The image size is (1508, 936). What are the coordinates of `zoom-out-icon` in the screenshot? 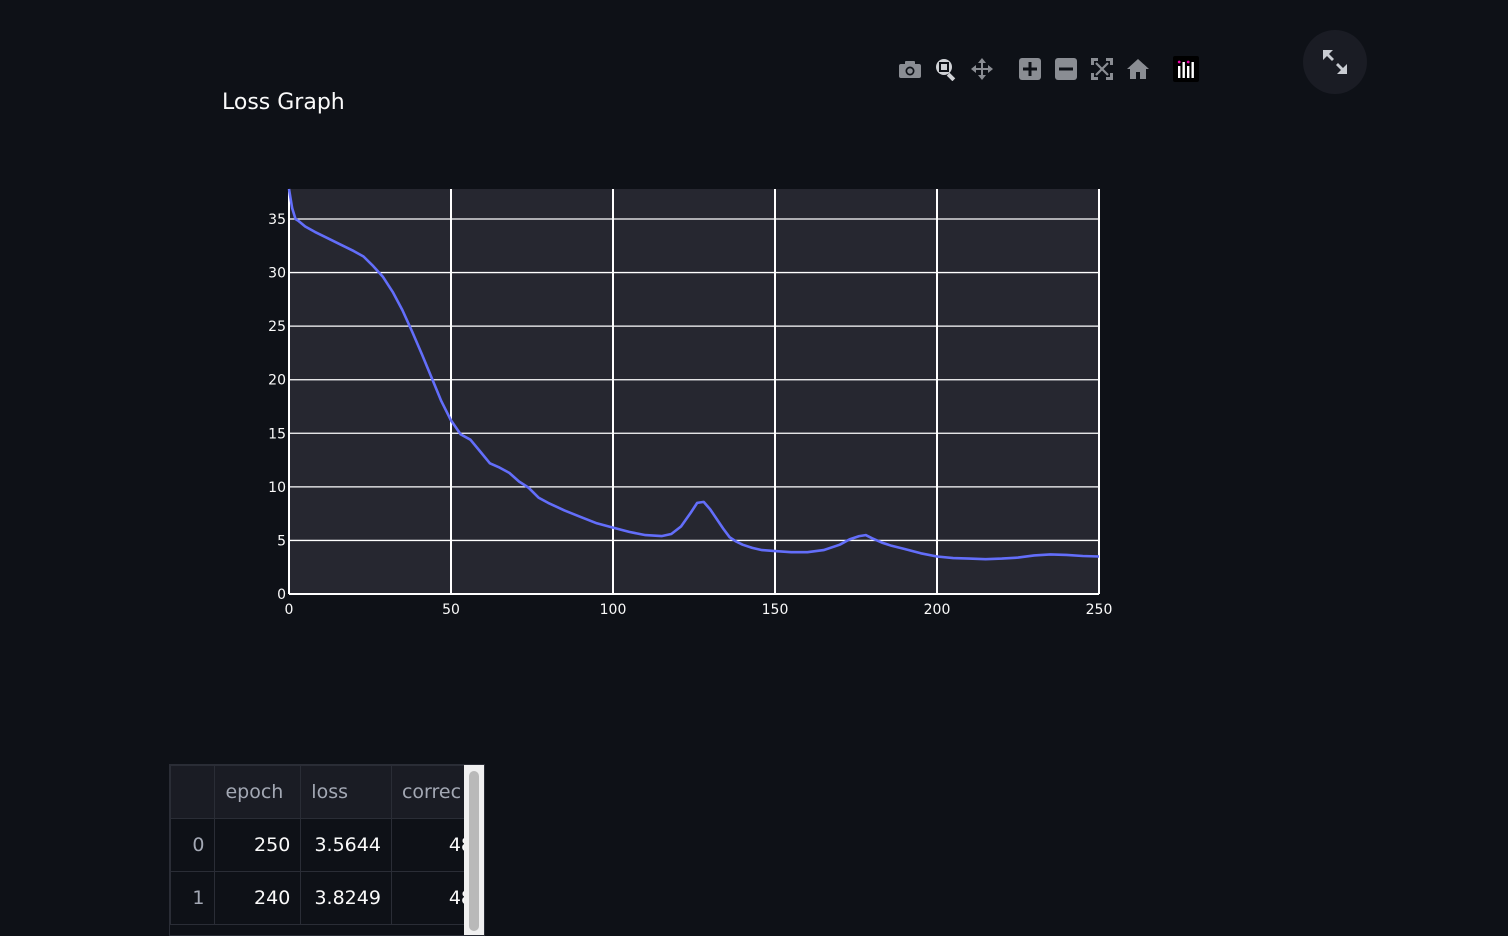 It's located at (1066, 69).